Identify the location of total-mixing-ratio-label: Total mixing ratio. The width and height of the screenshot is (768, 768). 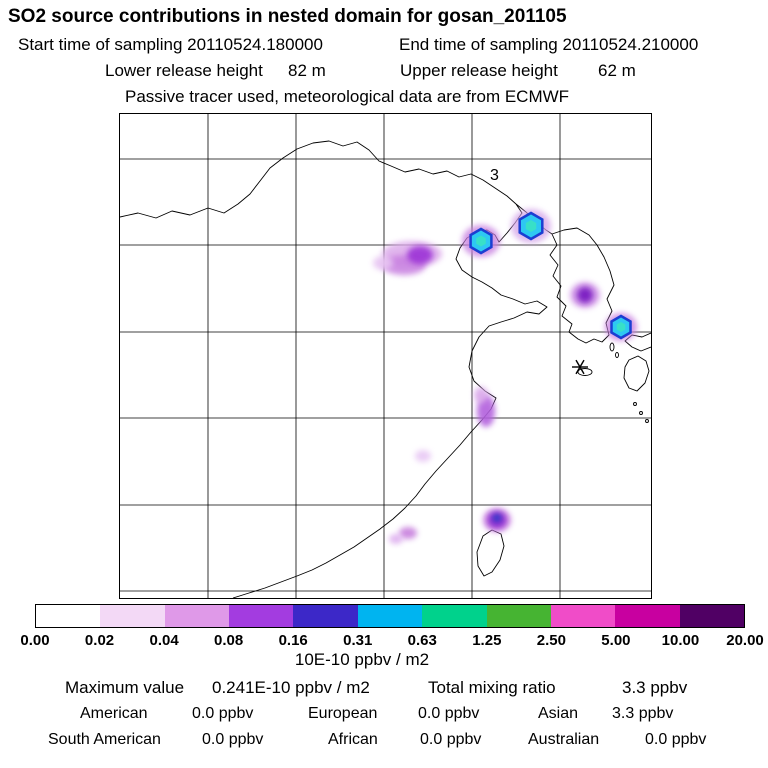
(492, 687).